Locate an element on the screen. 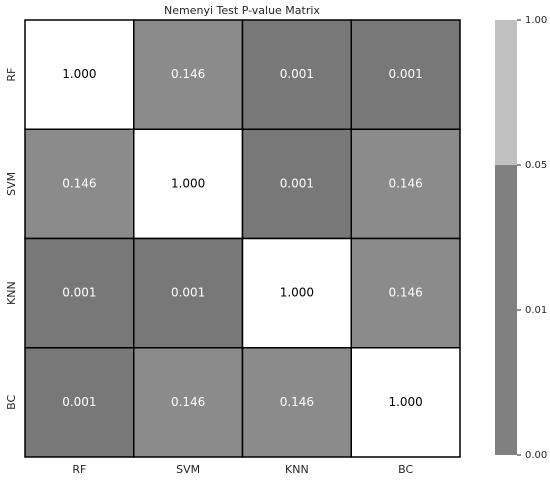 The width and height of the screenshot is (550, 483). x-tick-label: KNN is located at coordinates (297, 469).